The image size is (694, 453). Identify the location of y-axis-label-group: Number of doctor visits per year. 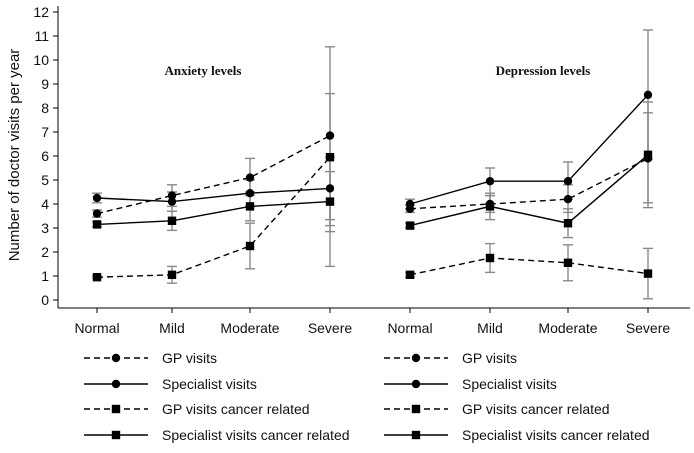
(14, 155).